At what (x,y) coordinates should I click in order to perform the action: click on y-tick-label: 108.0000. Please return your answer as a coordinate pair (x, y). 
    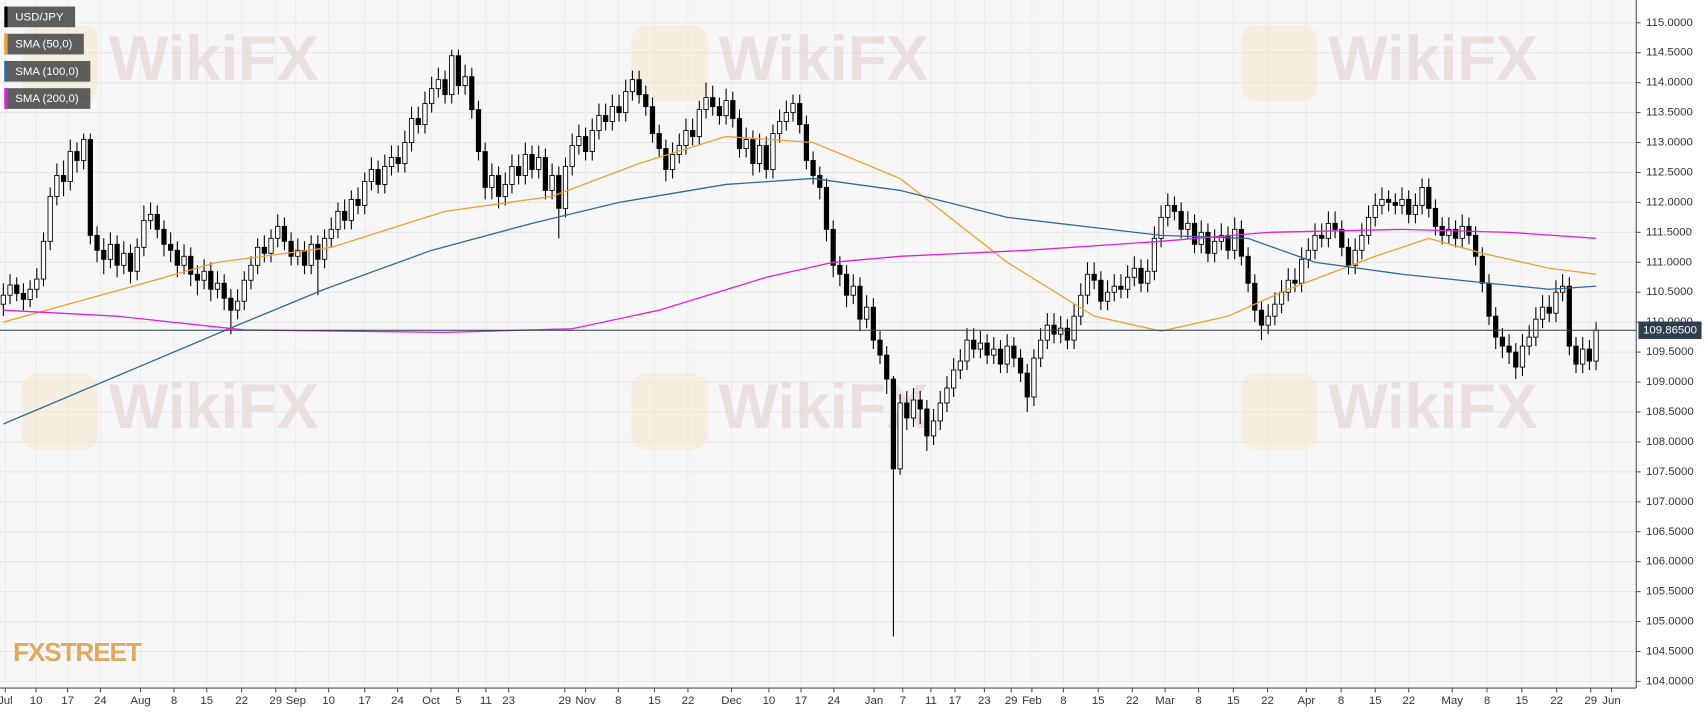
    Looking at the image, I should click on (1670, 442).